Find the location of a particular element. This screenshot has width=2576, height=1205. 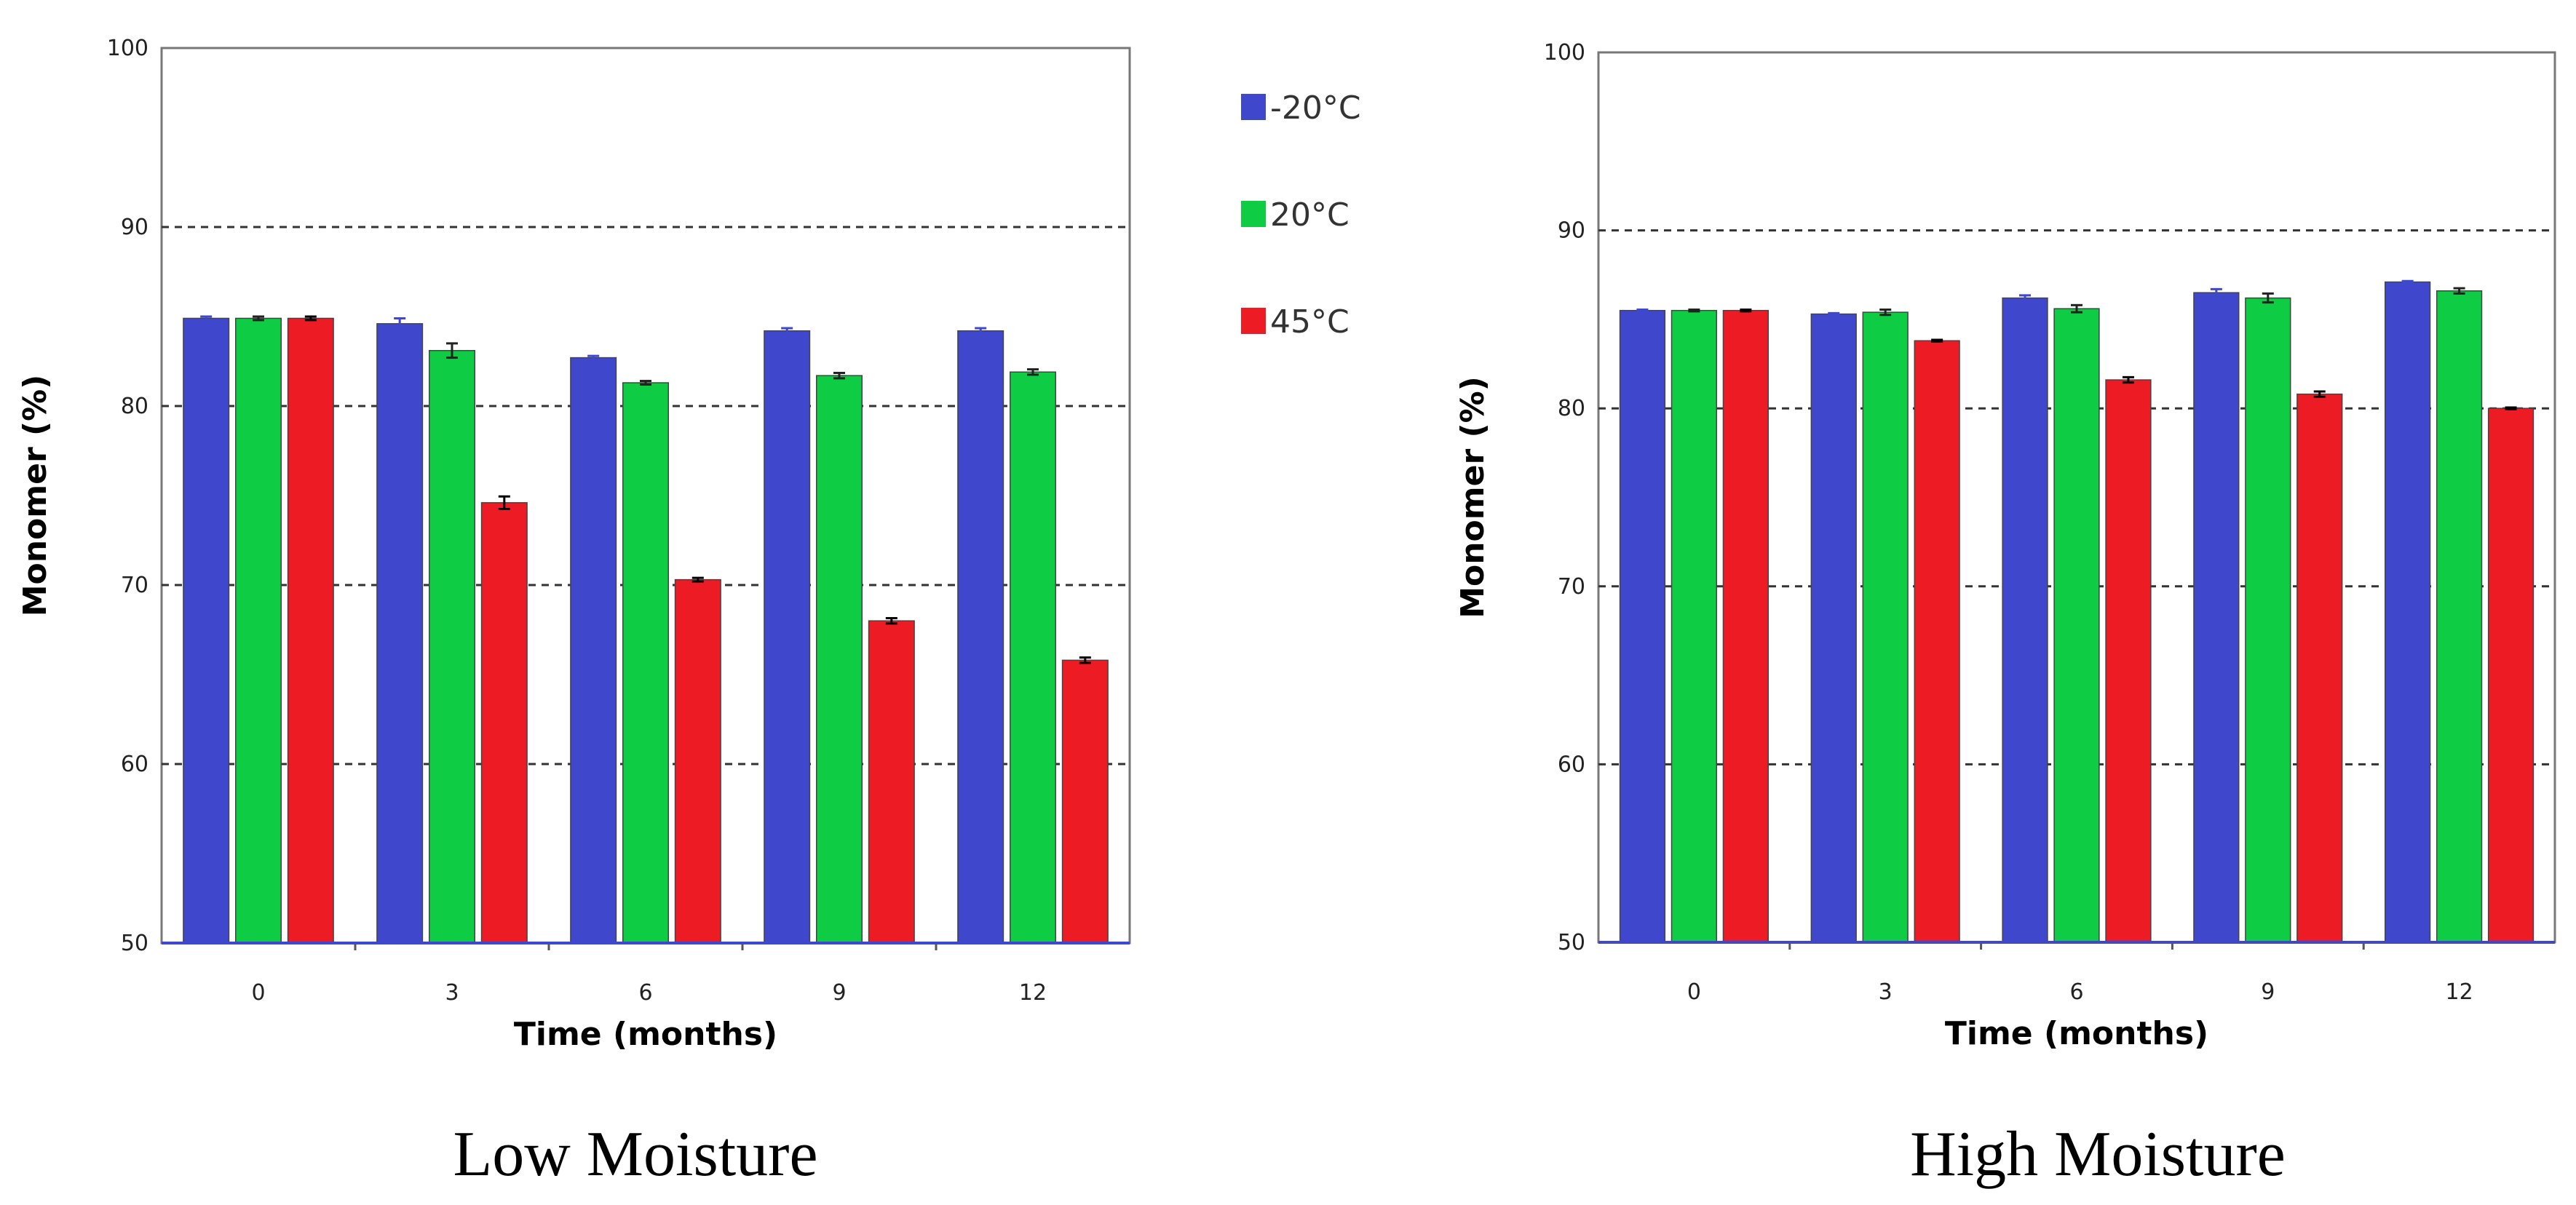

legend-swatch-45°C is located at coordinates (1253, 321).